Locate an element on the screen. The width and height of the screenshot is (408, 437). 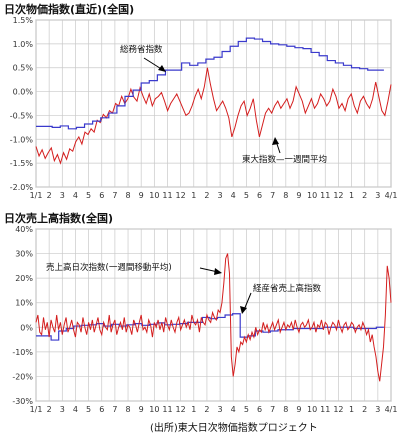
bottom-x-tick-label: 1/1 is located at coordinates (36, 409).